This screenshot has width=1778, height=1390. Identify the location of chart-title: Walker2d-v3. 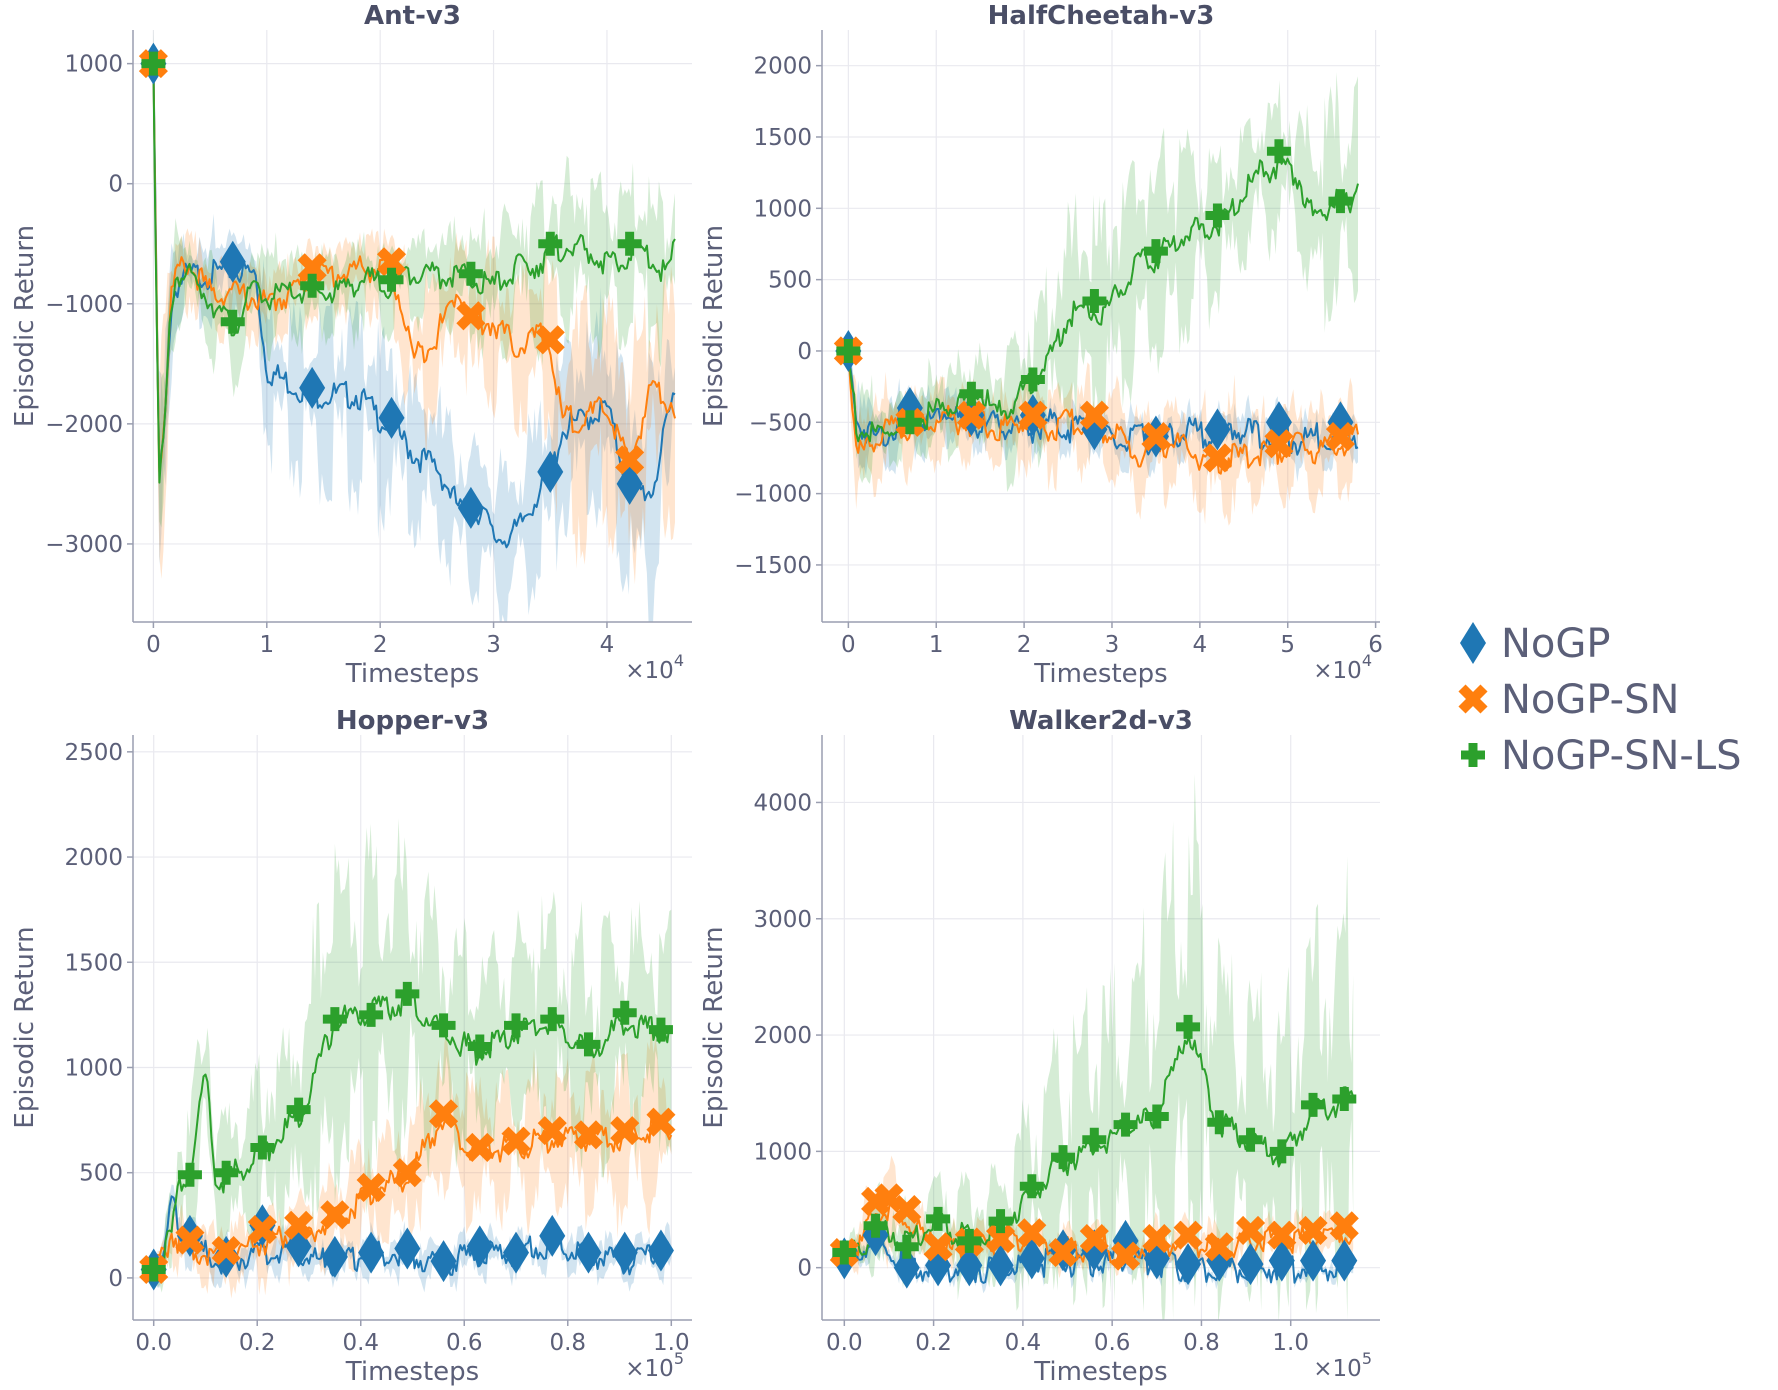
(1101, 721).